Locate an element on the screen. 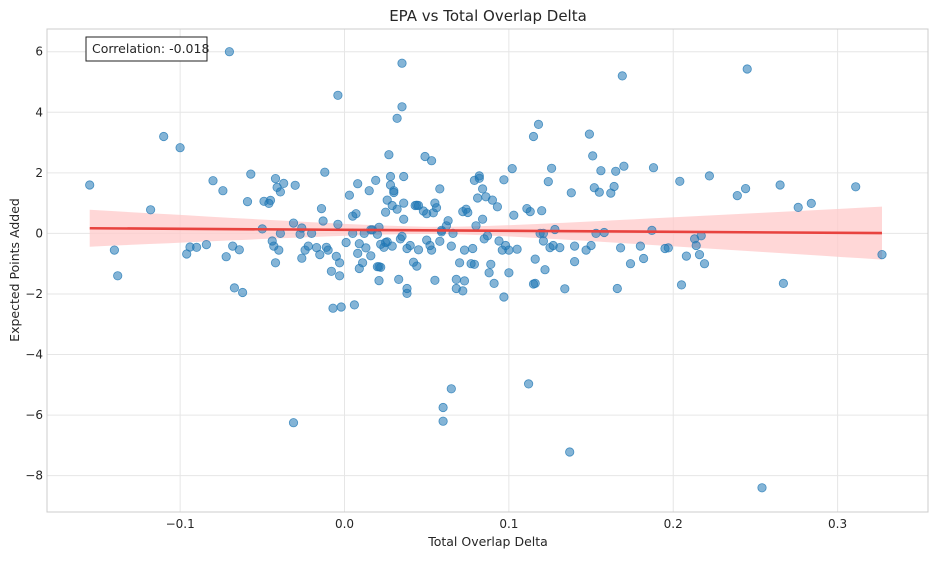 The height and width of the screenshot is (562, 936). y-tick-label: −4 is located at coordinates (34, 355).